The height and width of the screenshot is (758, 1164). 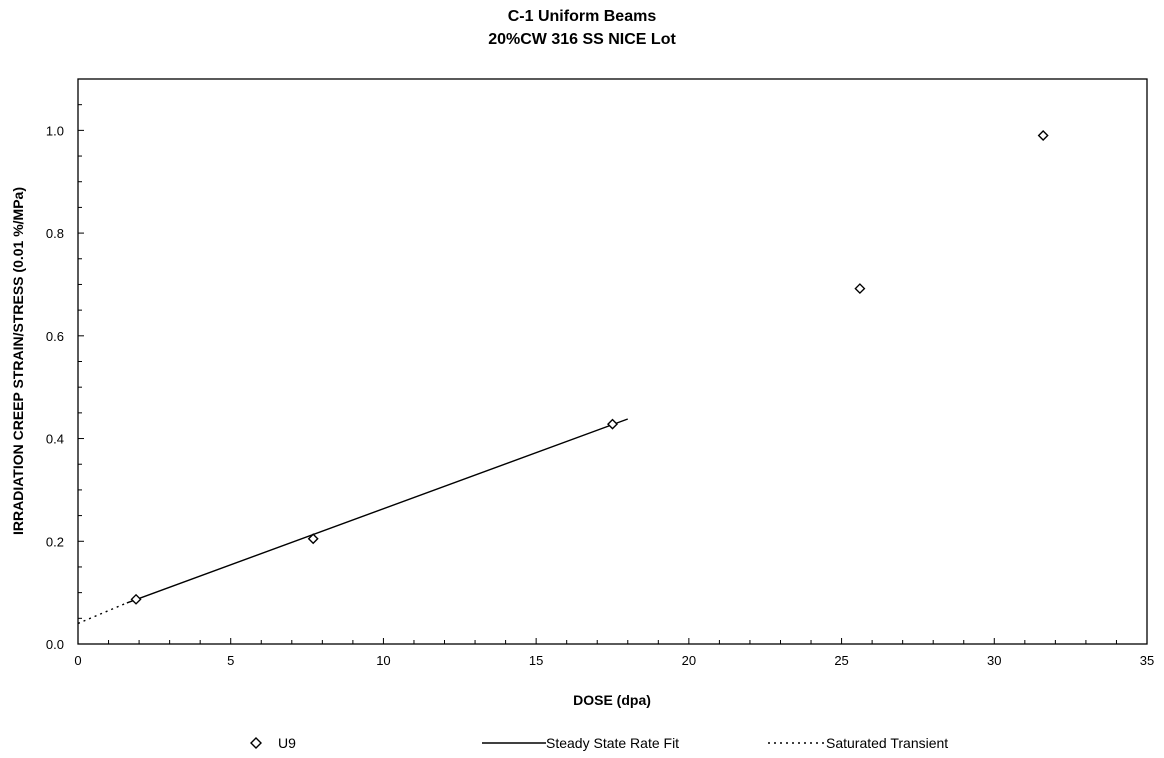 I want to click on y-tick-label: 0.8, so click(x=55, y=233).